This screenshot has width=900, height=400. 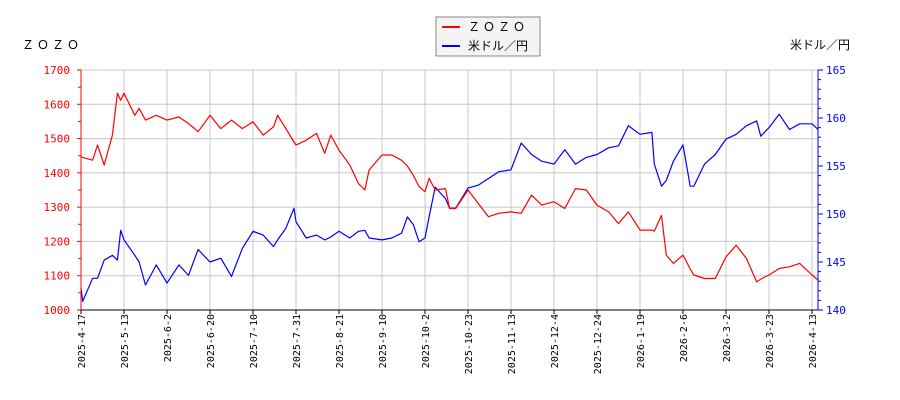 I want to click on x-axis-tick-label: 2025-12-4, so click(x=555, y=341).